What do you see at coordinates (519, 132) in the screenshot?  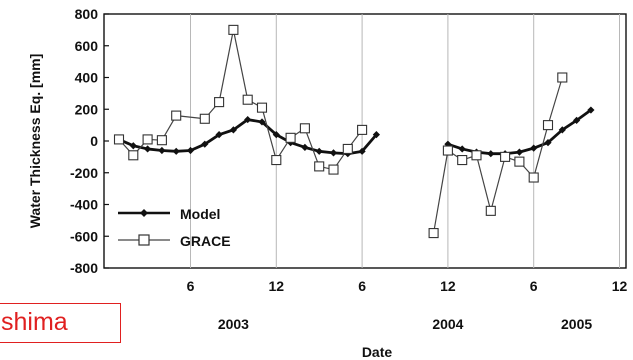 I see `series-line-model` at bounding box center [519, 132].